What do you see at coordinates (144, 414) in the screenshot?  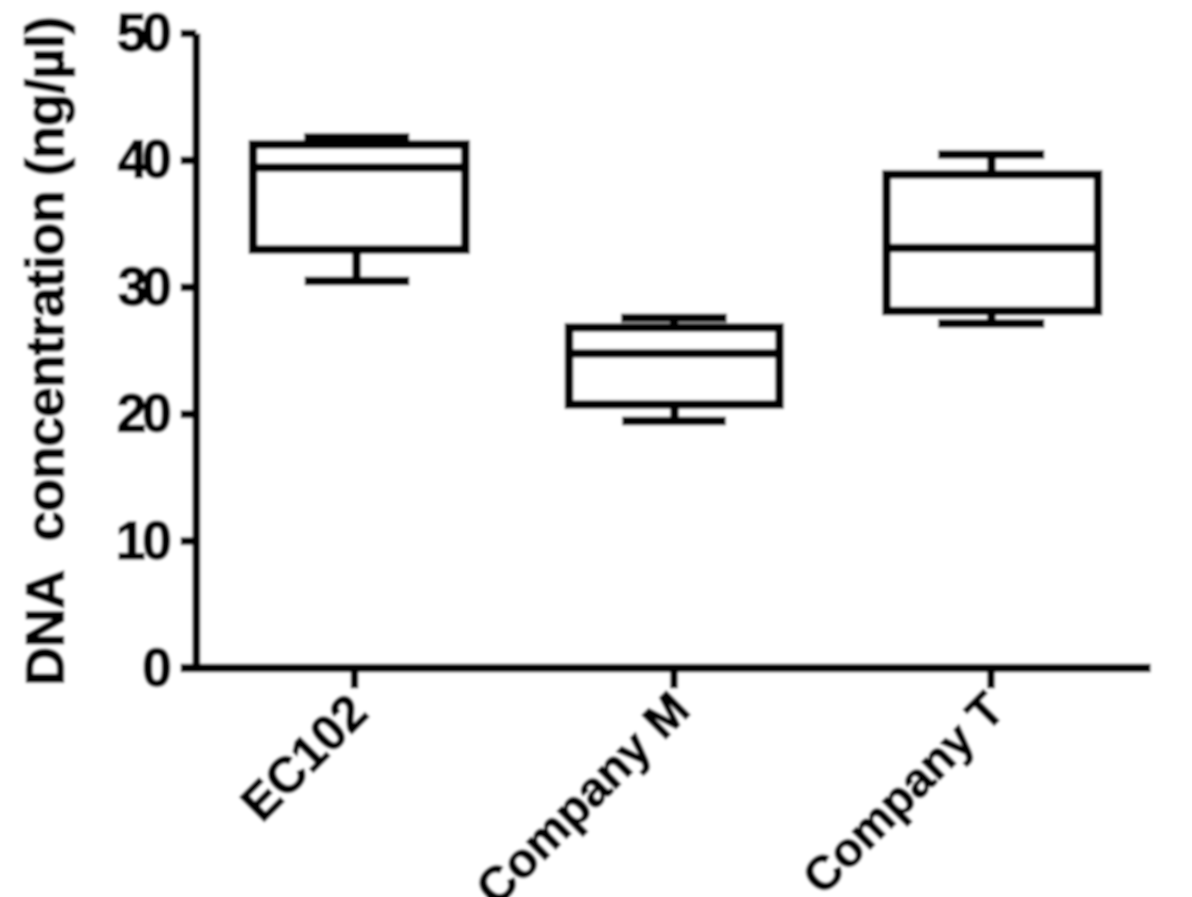 I see `svg-text: 20` at bounding box center [144, 414].